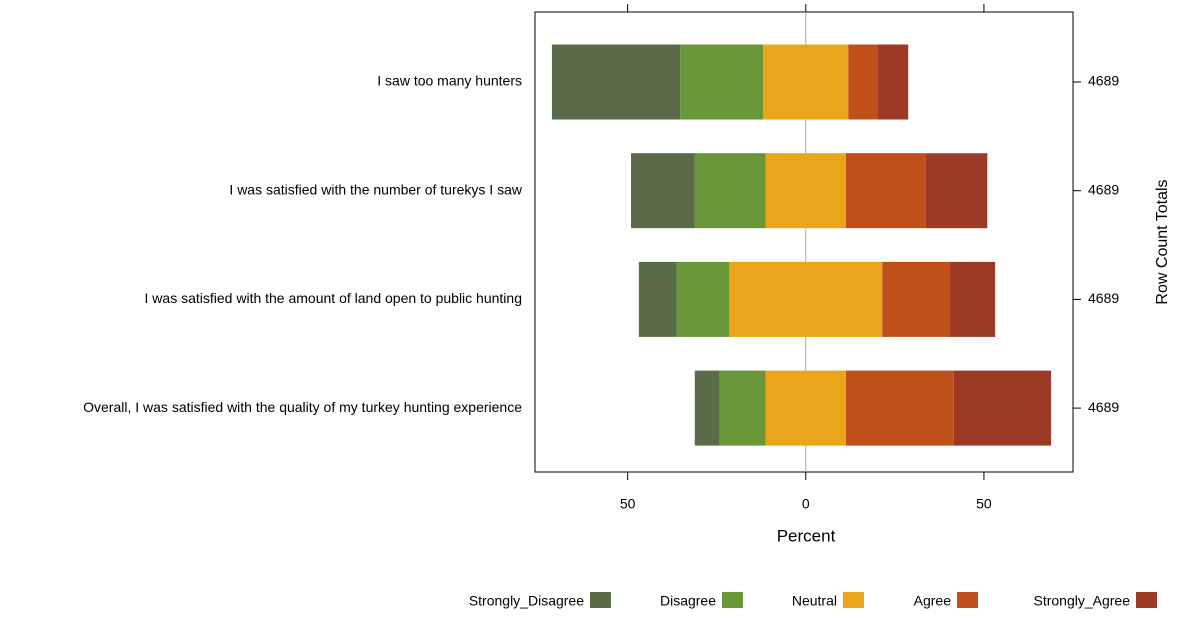 Image resolution: width=1181 pixels, height=618 pixels. Describe the element at coordinates (1162, 241) in the screenshot. I see `y2-axis-label: Row Count Totals` at that location.